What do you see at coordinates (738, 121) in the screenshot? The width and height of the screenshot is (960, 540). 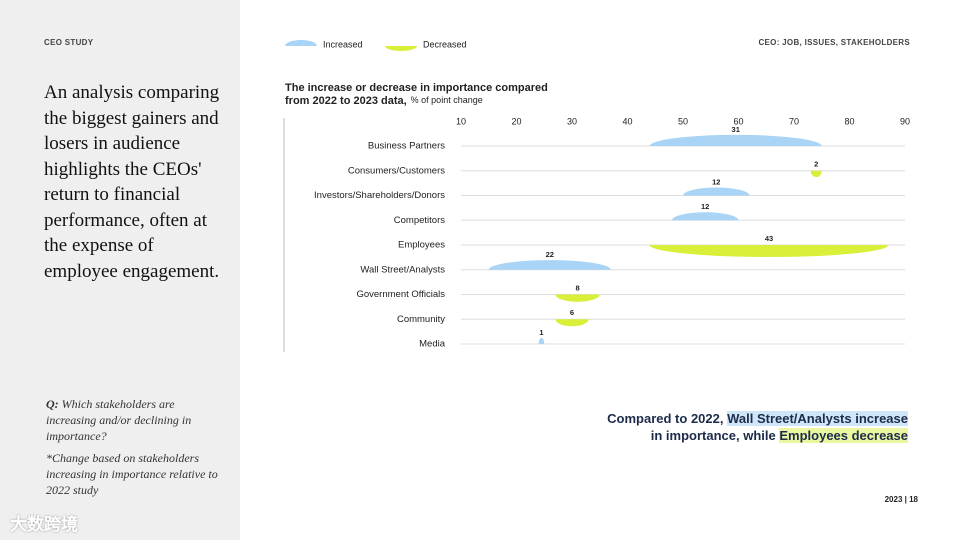 I see `x-tick-label: 60` at bounding box center [738, 121].